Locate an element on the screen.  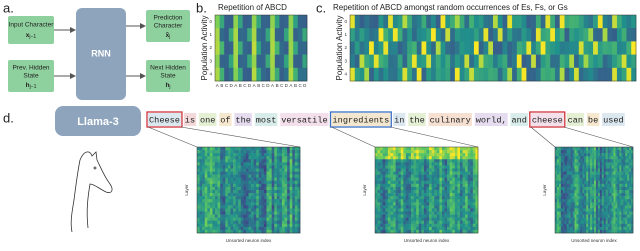
x-tick-label: A is located at coordinates (254, 85).